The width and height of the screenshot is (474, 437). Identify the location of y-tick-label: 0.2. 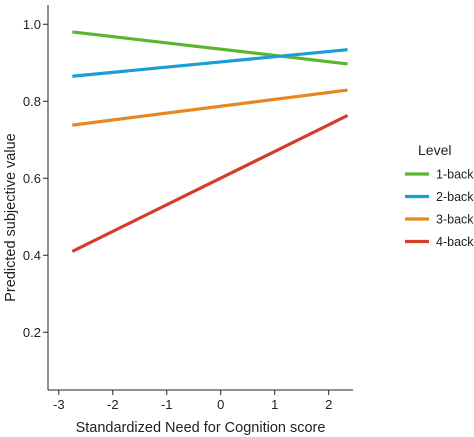
(32, 332).